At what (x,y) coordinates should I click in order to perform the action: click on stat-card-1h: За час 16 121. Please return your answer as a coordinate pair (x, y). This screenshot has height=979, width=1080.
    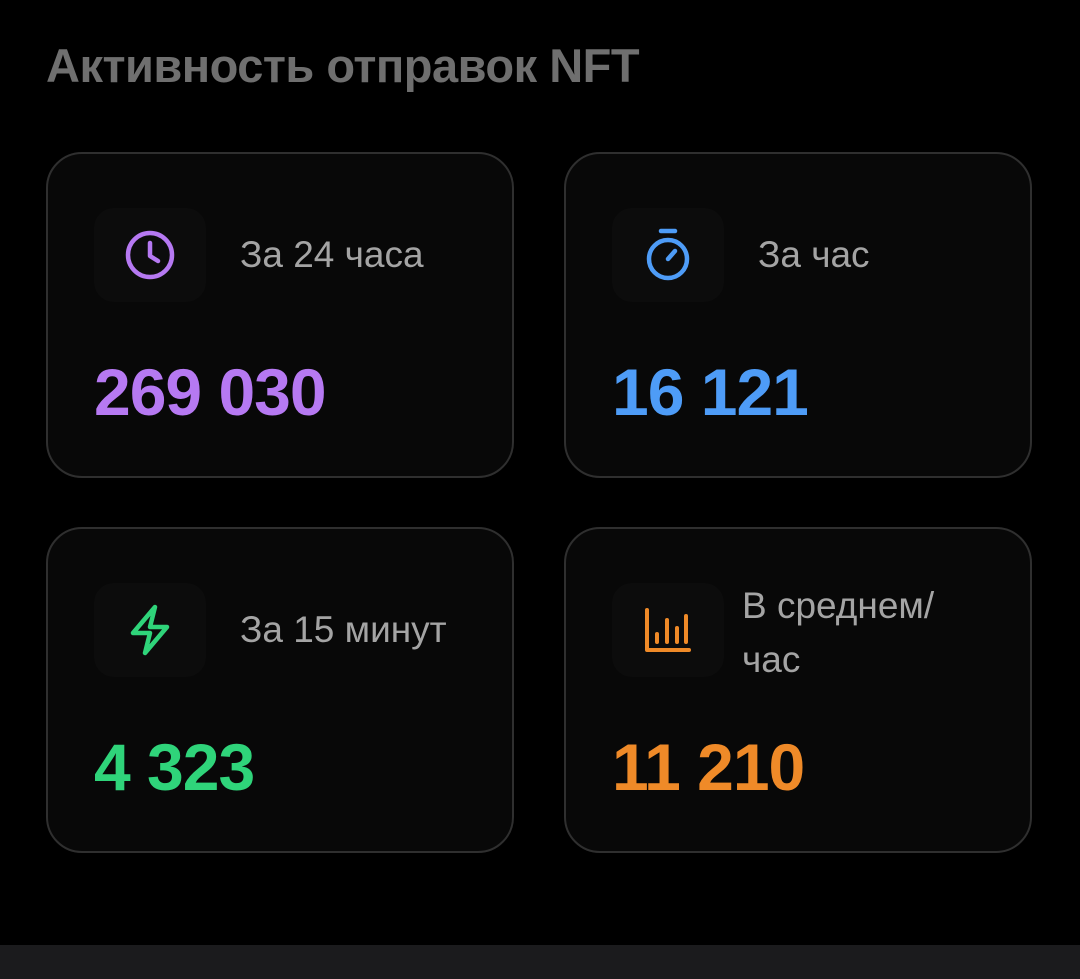
    Looking at the image, I should click on (798, 315).